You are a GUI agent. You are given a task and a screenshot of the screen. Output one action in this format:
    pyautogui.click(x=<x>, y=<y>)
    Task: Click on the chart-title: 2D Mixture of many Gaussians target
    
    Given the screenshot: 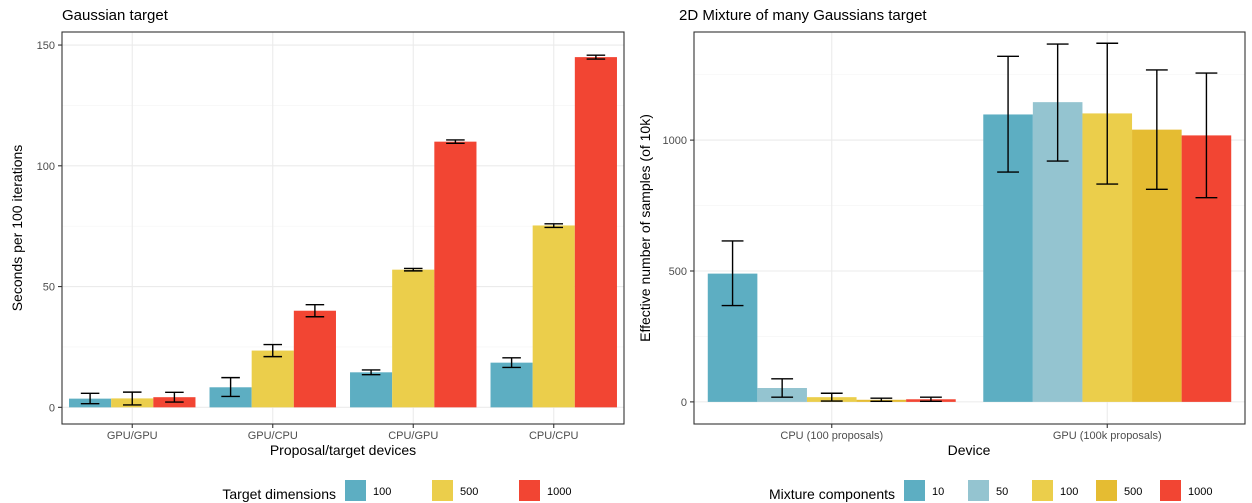 What is the action you would take?
    pyautogui.click(x=803, y=15)
    